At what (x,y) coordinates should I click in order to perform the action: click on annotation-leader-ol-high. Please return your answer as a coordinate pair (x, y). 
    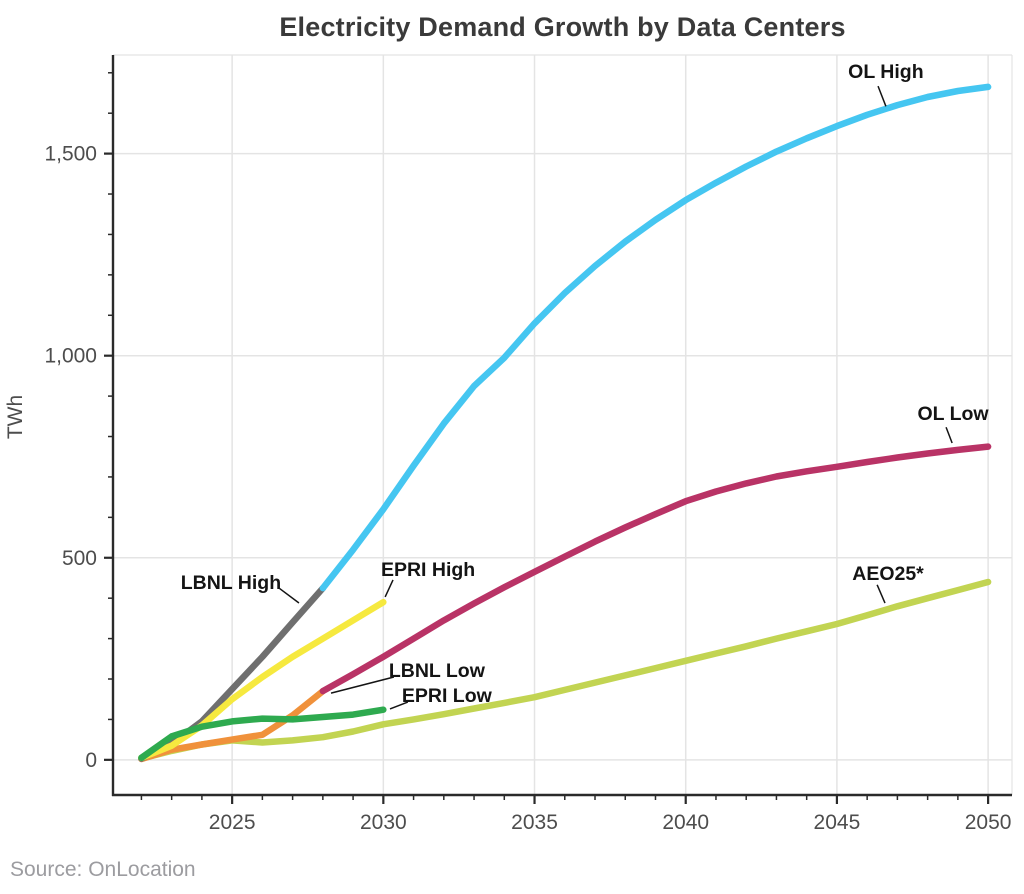
    Looking at the image, I should click on (882, 96).